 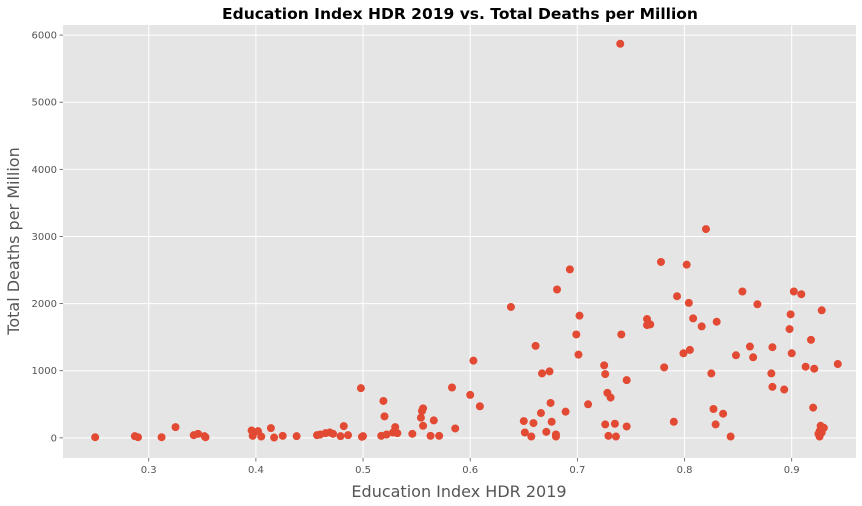 What do you see at coordinates (458, 491) in the screenshot?
I see `x-axis-label: Education Index HDR 2019` at bounding box center [458, 491].